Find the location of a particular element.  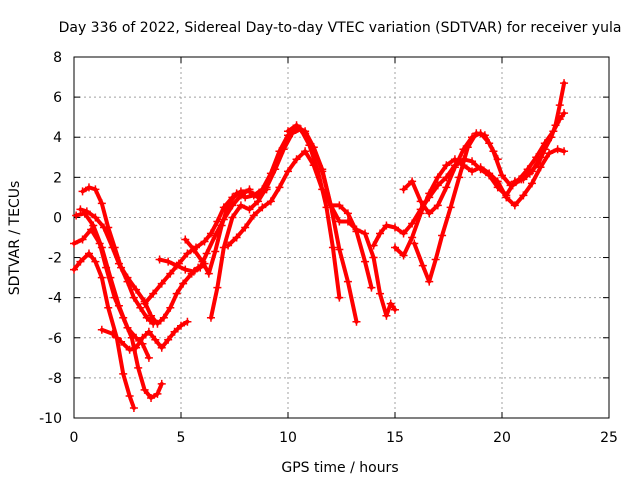

series-s6 is located at coordinates (144, 335).